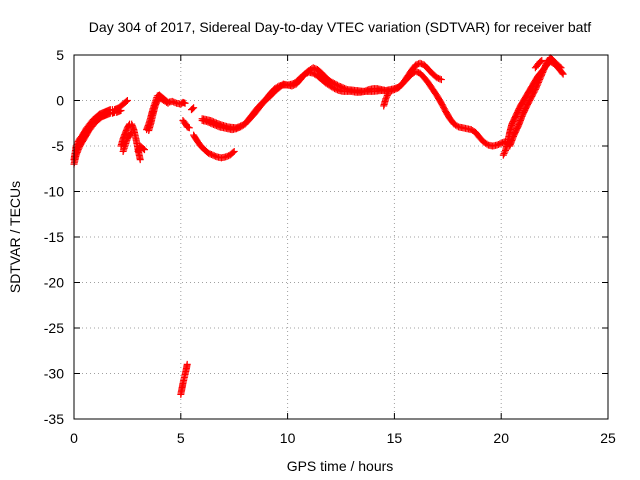 Image resolution: width=640 pixels, height=480 pixels. What do you see at coordinates (608, 438) in the screenshot?
I see `x-tick-label: 25` at bounding box center [608, 438].